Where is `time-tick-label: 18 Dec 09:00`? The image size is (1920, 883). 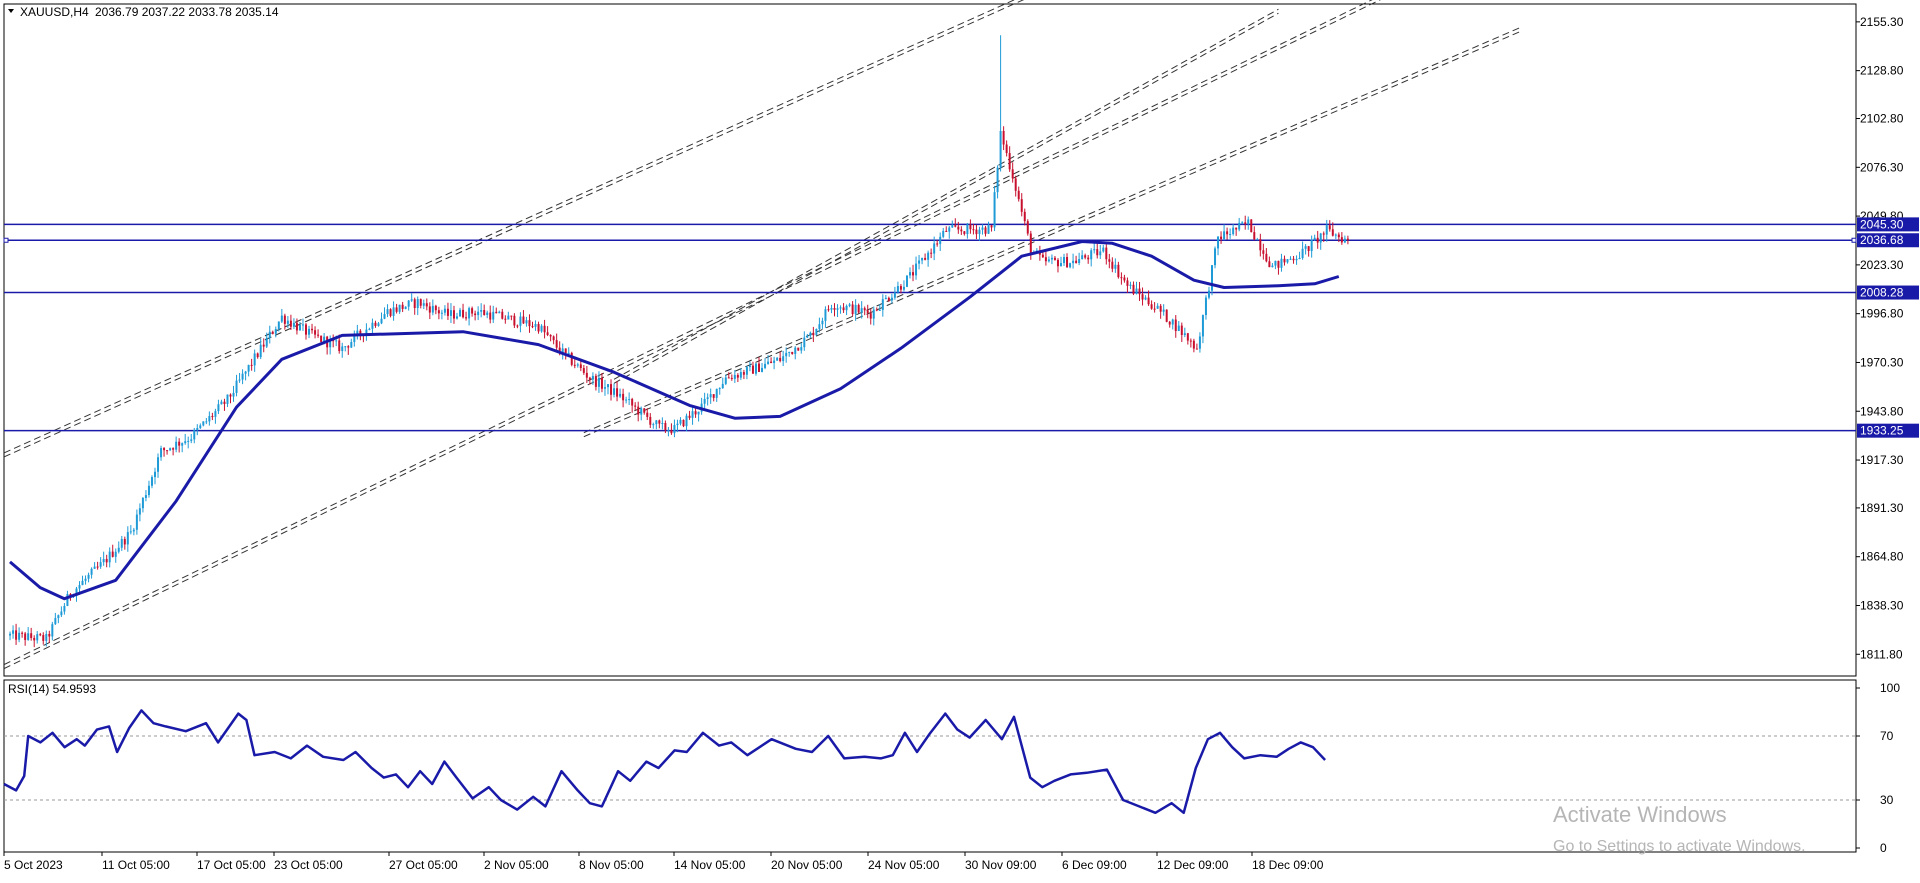 time-tick-label: 18 Dec 09:00 is located at coordinates (1288, 865).